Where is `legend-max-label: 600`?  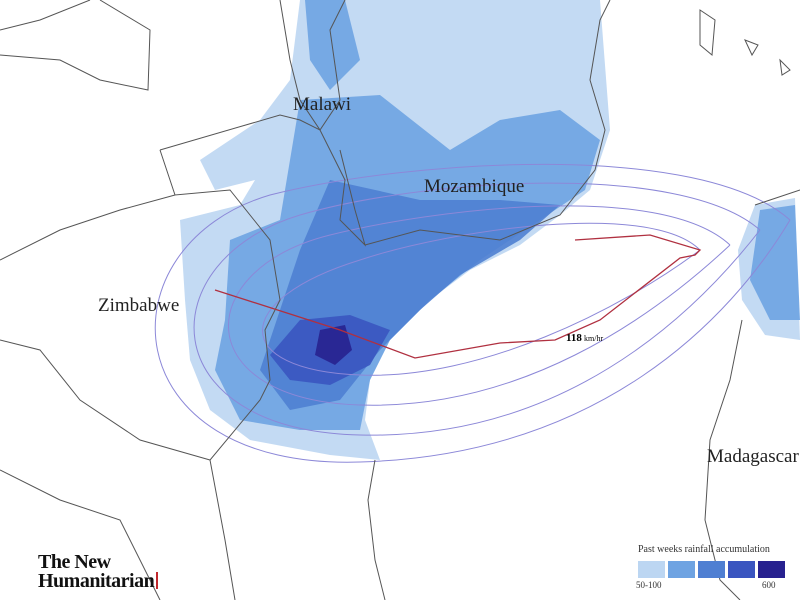
legend-max-label: 600 is located at coordinates (769, 585).